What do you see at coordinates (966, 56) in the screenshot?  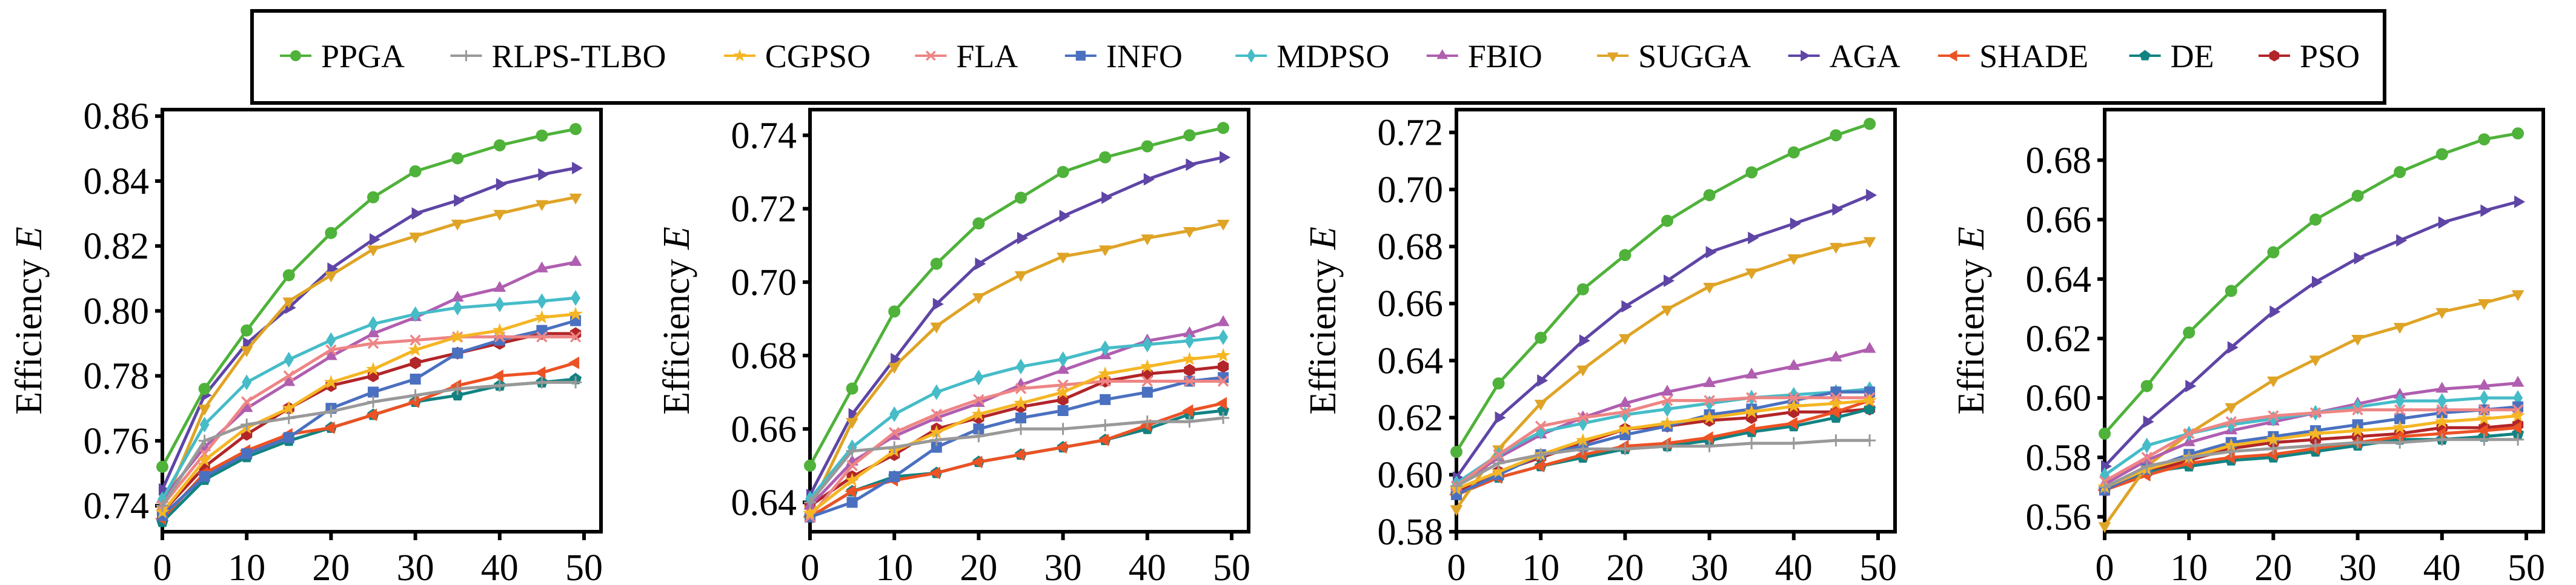 I see `legend-entry-fla: FLA` at bounding box center [966, 56].